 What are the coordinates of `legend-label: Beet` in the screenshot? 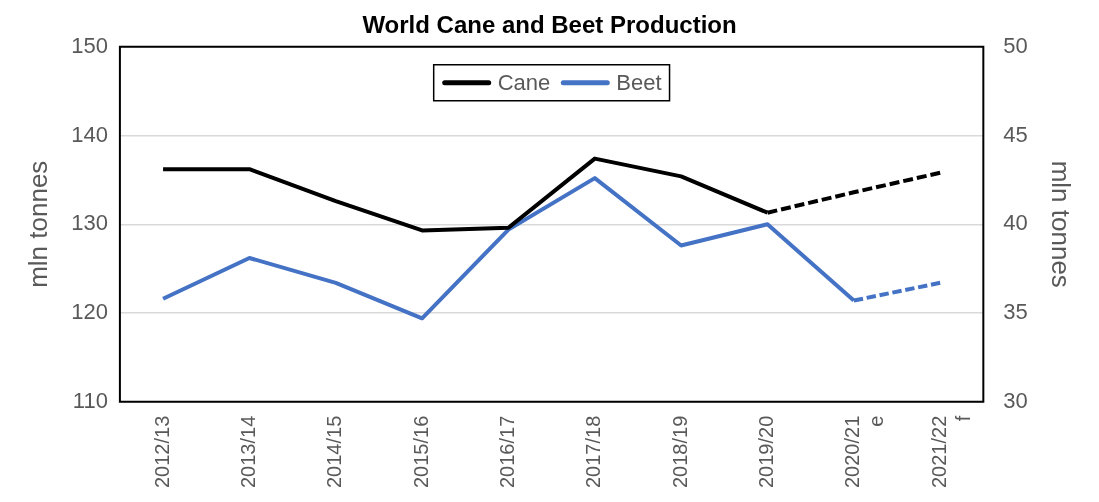 It's located at (639, 82).